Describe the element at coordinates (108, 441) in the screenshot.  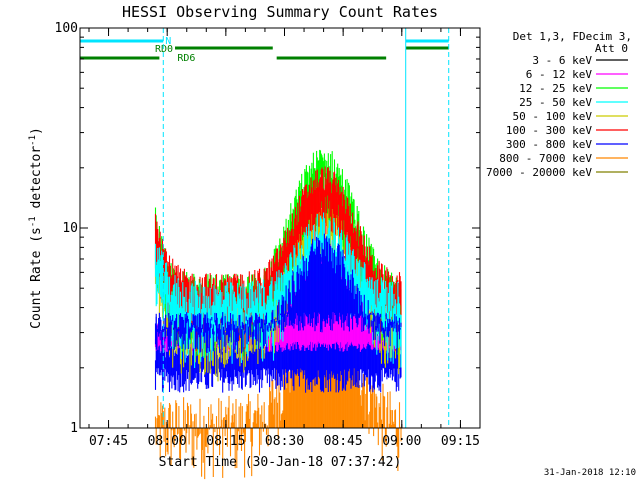
I see `x-tick-label: 07:45` at that location.